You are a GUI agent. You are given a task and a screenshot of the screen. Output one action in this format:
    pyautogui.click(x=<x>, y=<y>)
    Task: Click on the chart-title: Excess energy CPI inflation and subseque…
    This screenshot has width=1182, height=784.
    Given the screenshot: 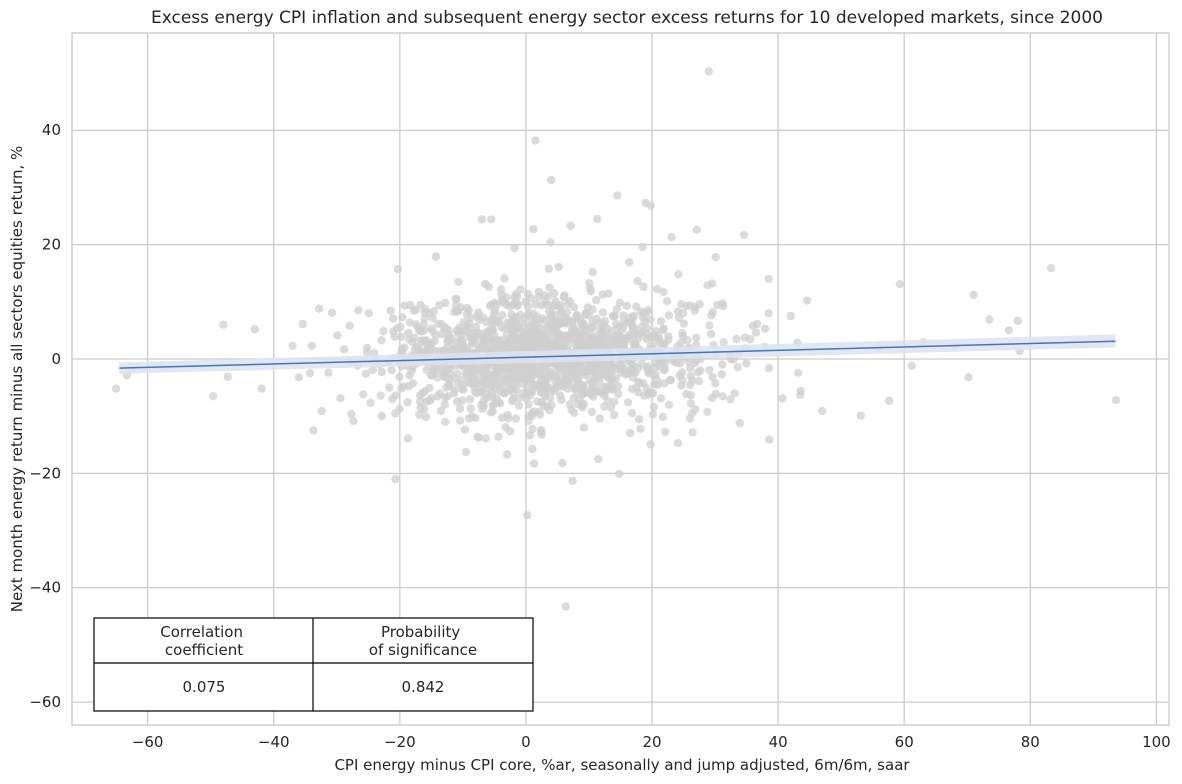 What is the action you would take?
    pyautogui.click(x=627, y=18)
    